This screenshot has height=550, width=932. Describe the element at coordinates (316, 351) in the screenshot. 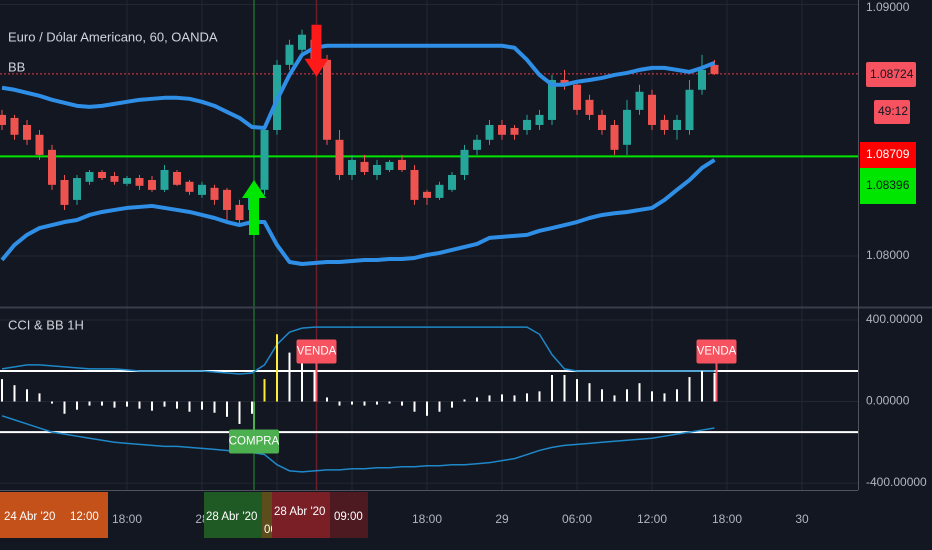

I see `sell-label-box` at that location.